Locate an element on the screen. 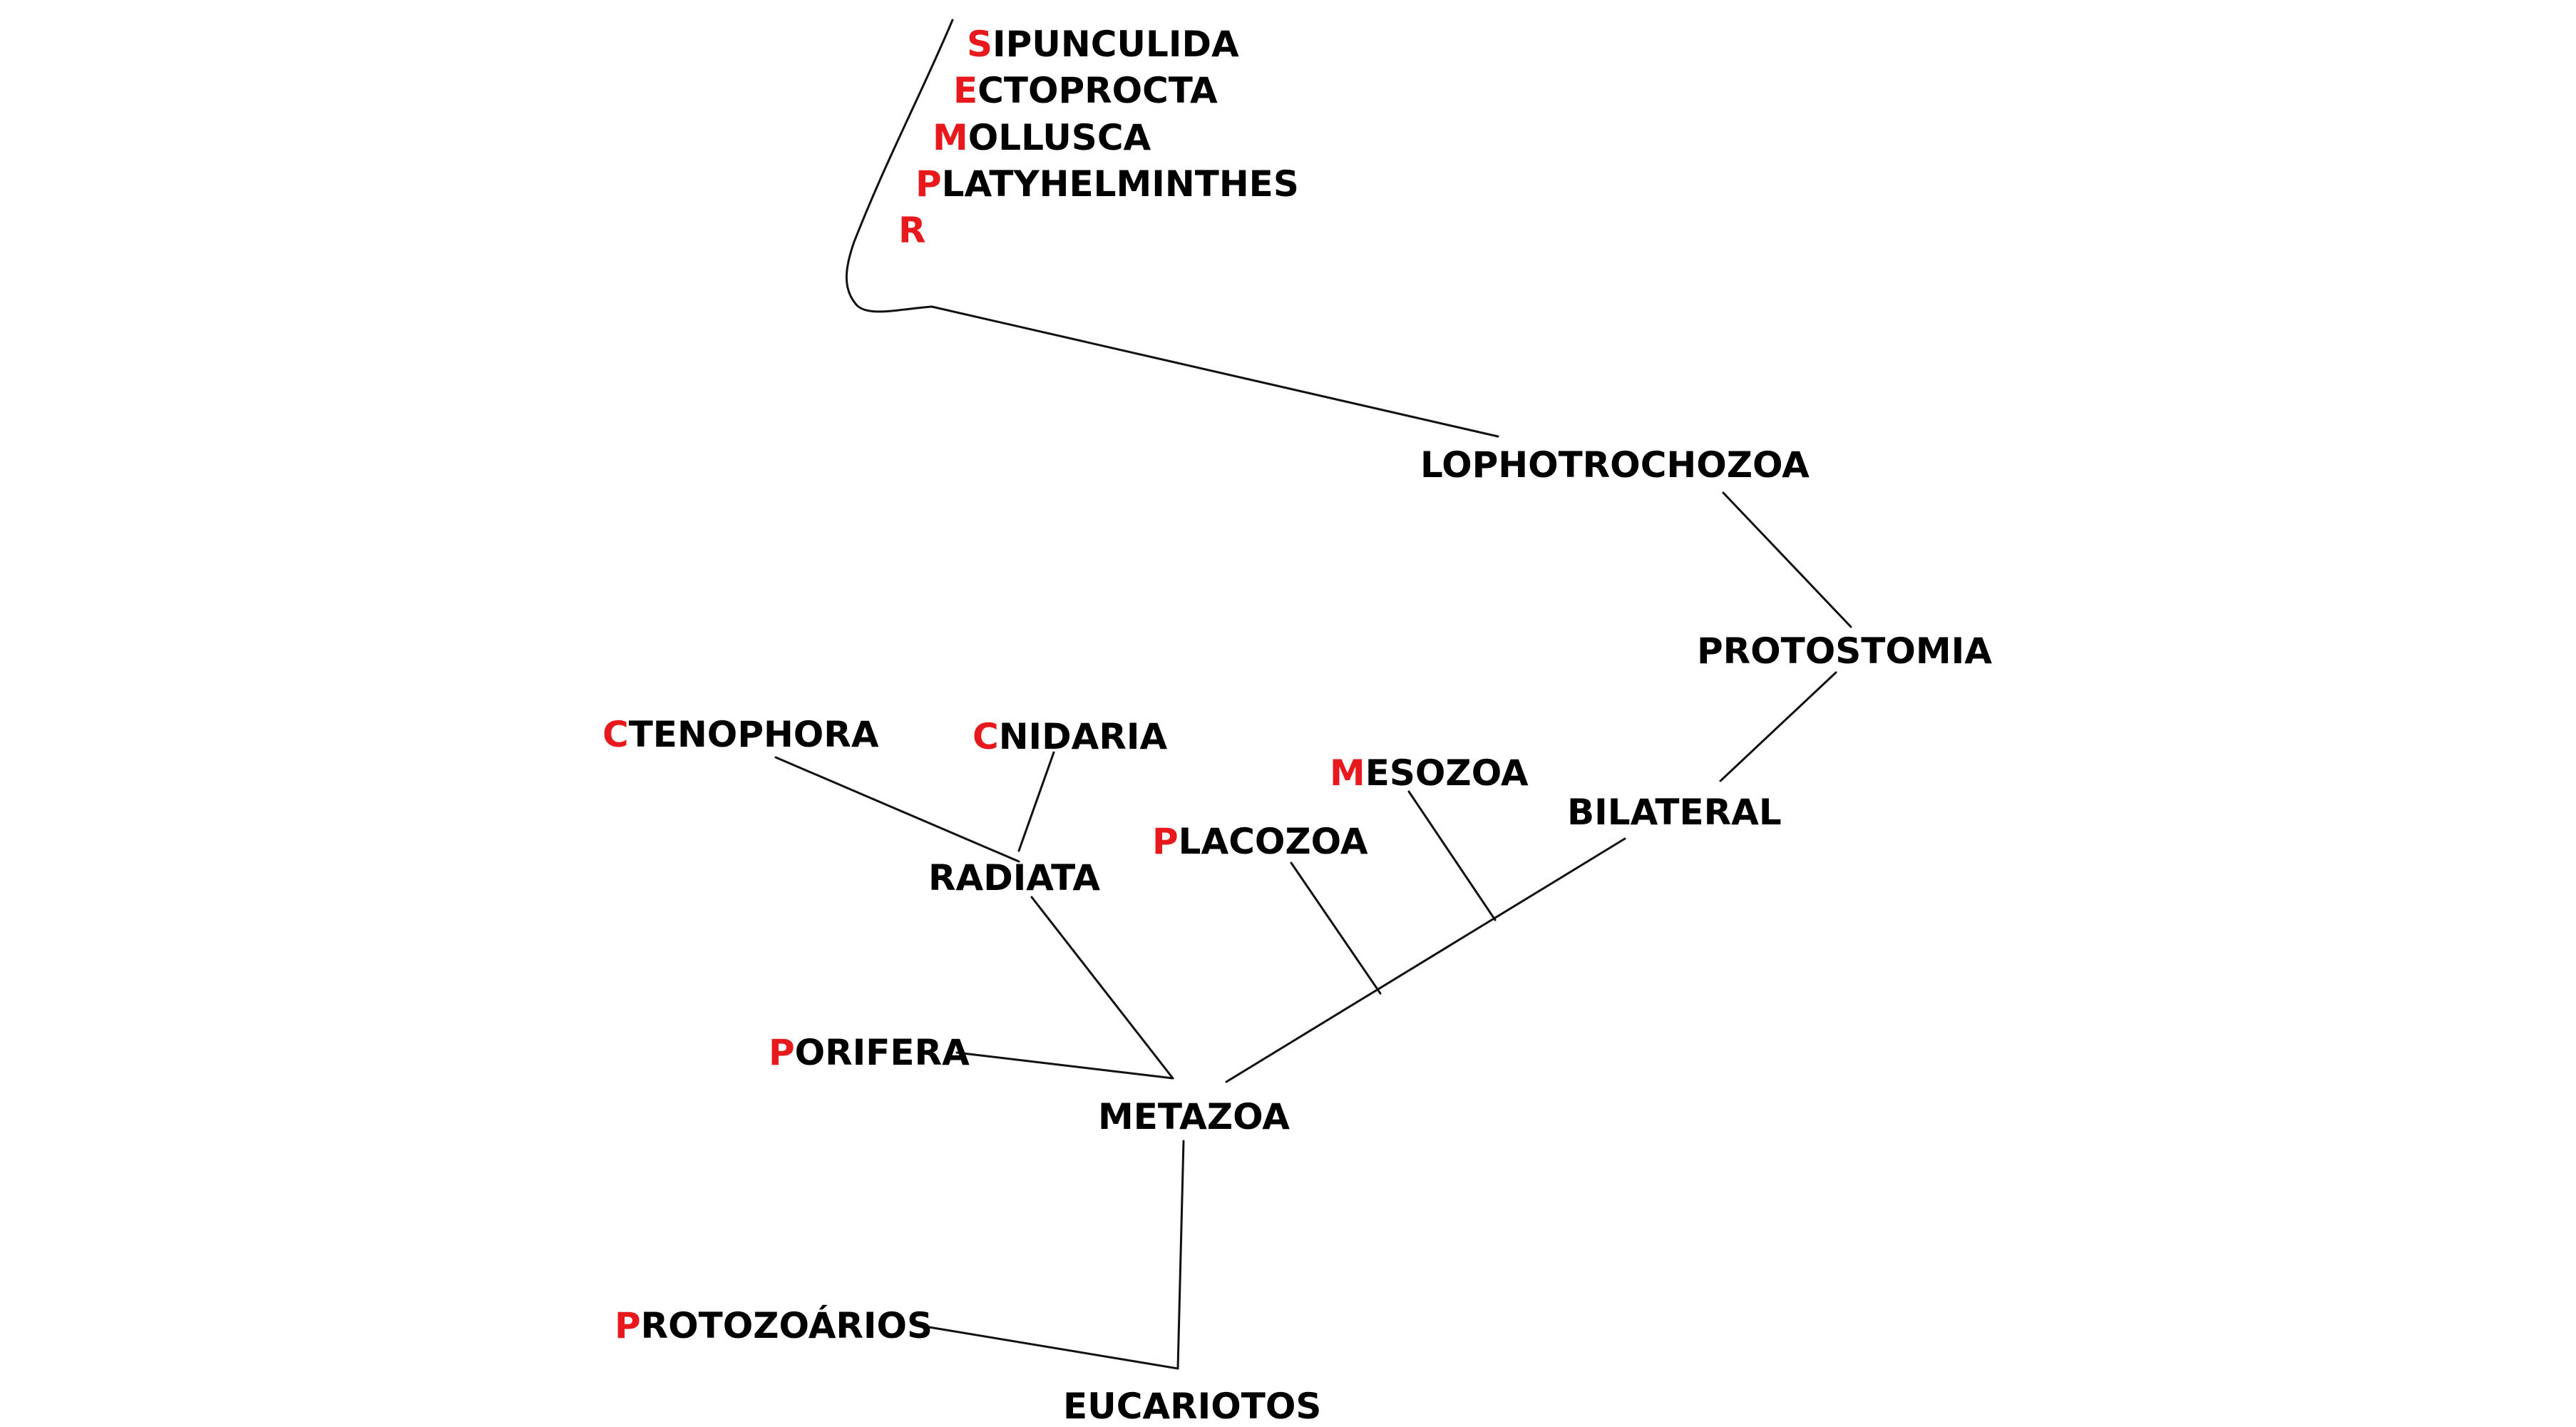  node-ctenophora: CTENOPHORA is located at coordinates (740, 734).